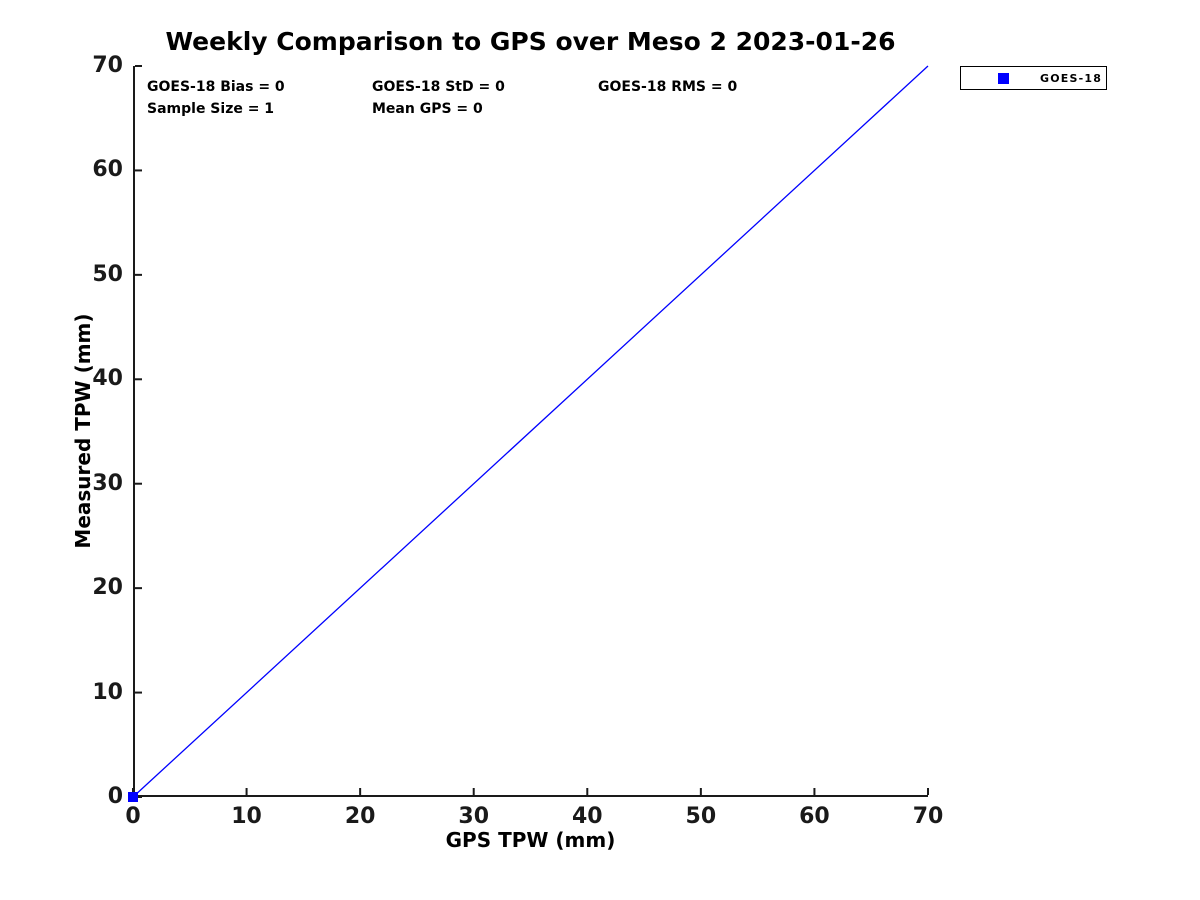  Describe the element at coordinates (107, 588) in the screenshot. I see `y-tick-label: 20` at that location.